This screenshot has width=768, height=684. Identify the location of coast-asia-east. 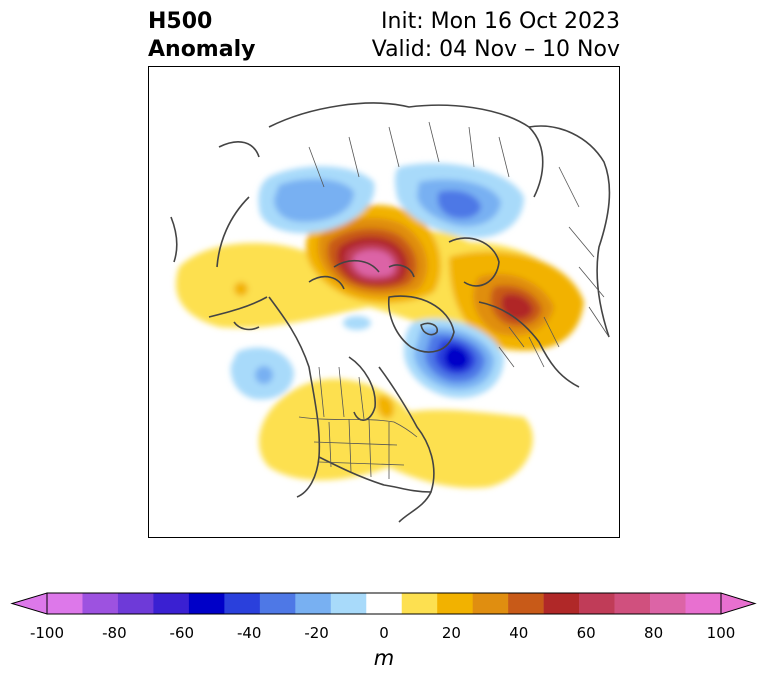
(238, 204).